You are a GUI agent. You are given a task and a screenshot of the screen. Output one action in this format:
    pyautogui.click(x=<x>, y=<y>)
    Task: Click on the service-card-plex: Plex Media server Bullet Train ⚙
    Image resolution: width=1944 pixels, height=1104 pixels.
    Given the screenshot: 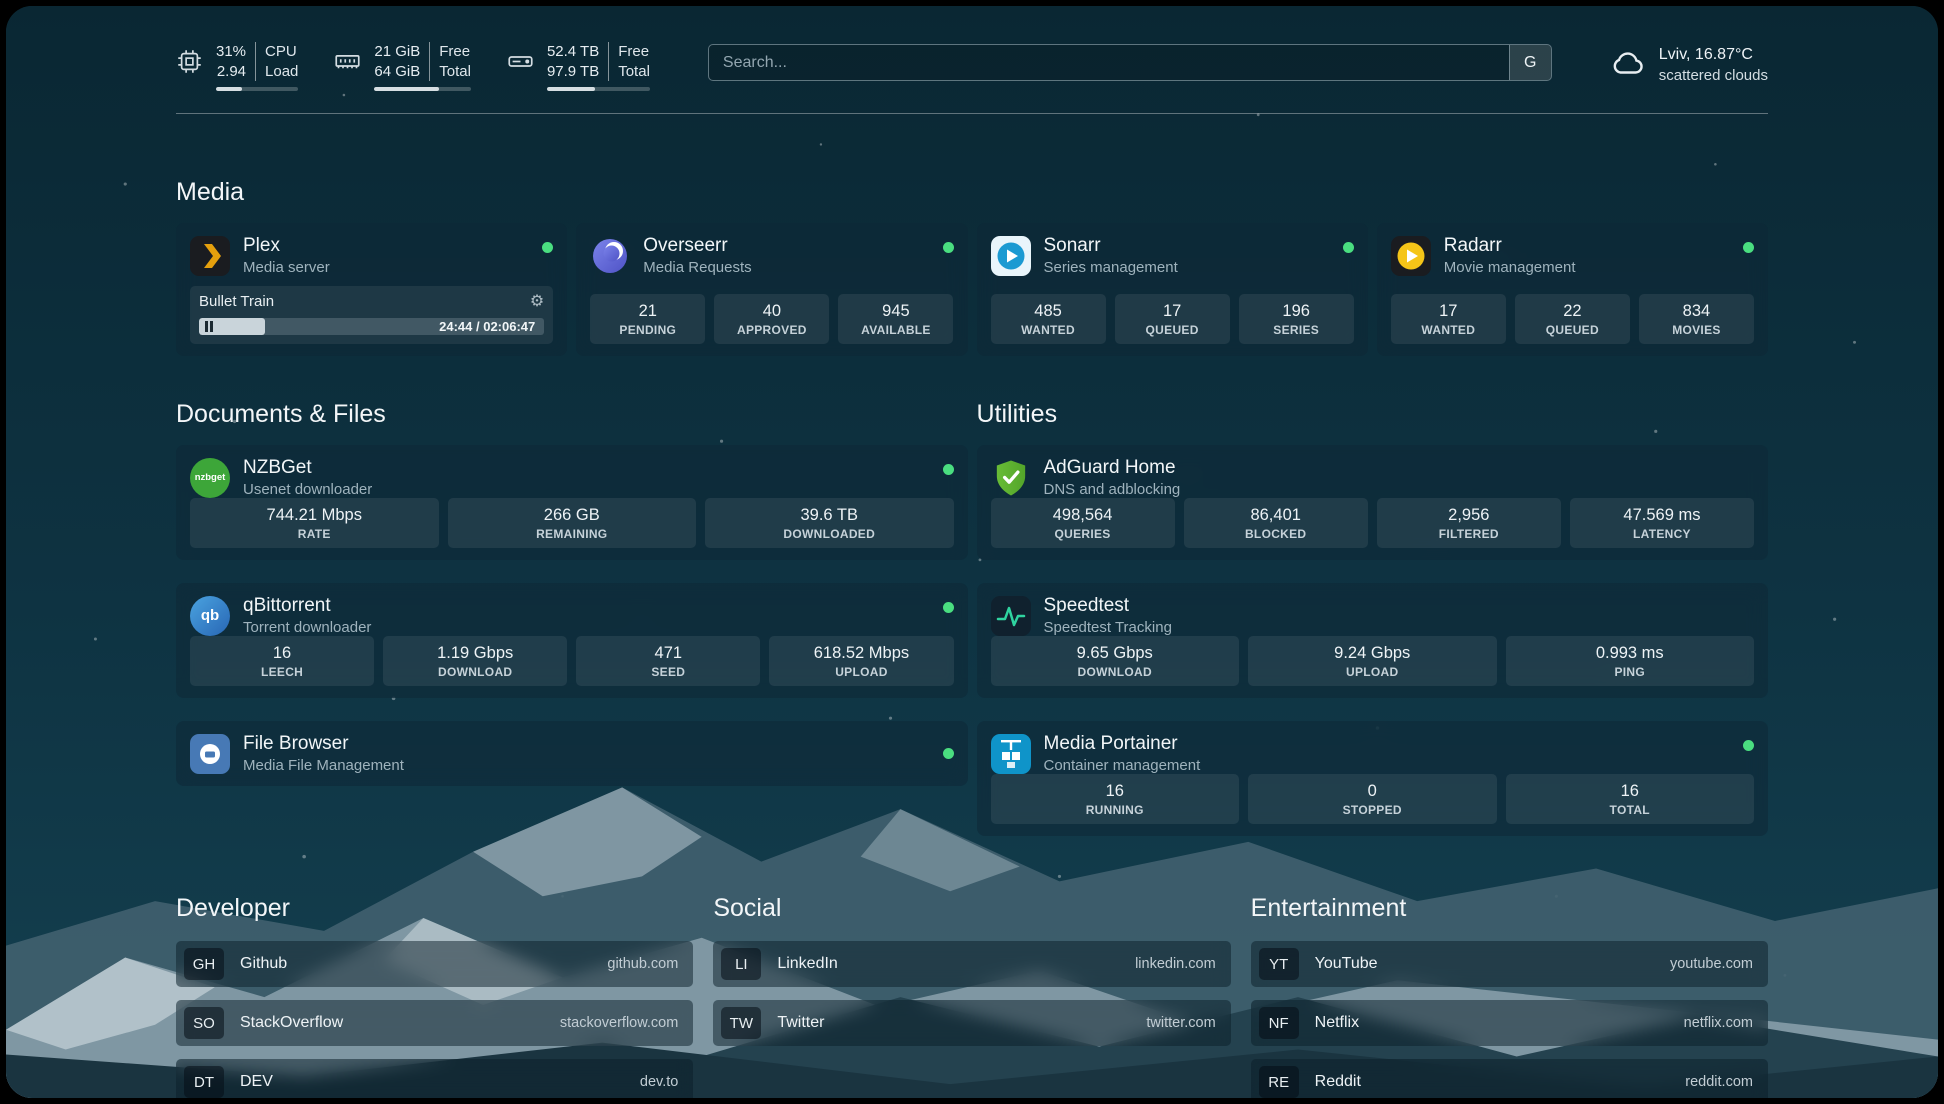 What is the action you would take?
    pyautogui.click(x=372, y=289)
    